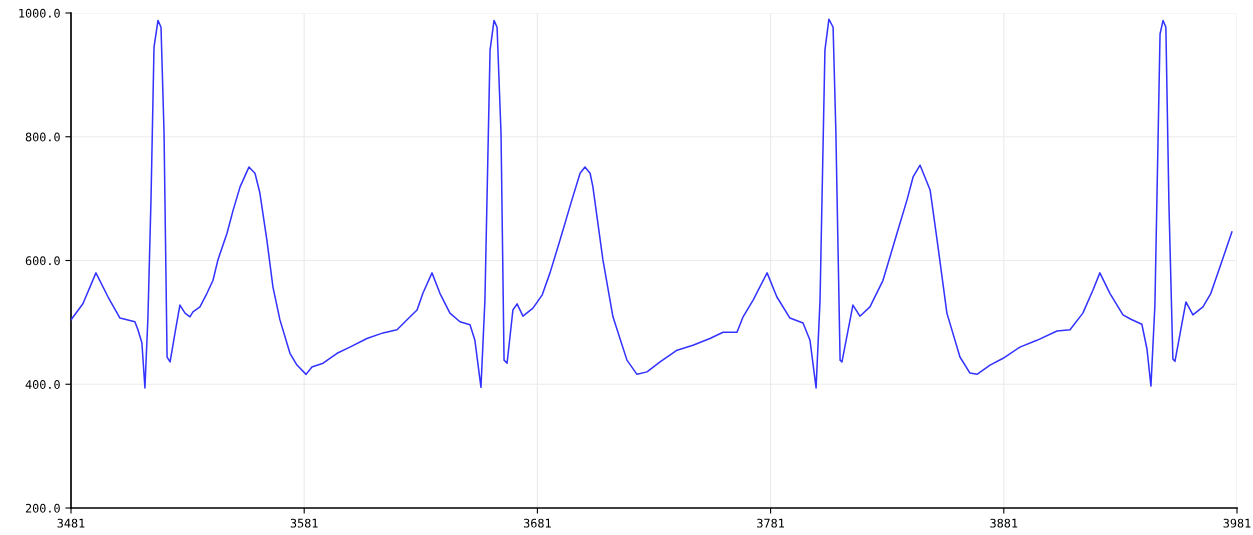  Describe the element at coordinates (42, 137) in the screenshot. I see `y-tick-label: 800.0` at that location.